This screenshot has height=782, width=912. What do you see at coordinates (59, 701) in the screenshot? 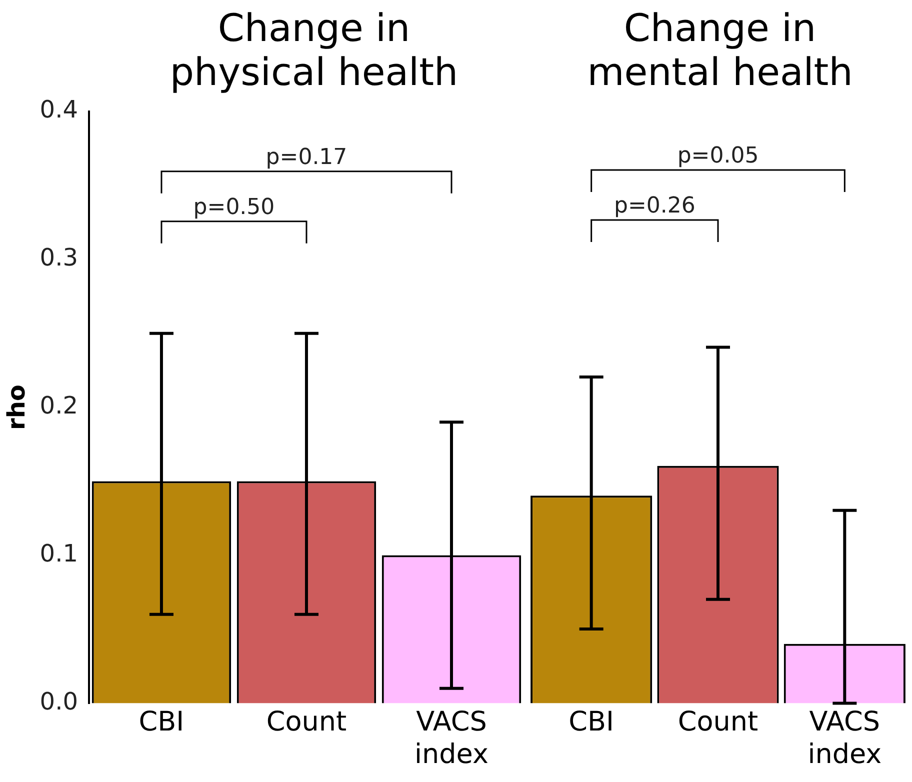
I see `y-tick-label: 0.0` at bounding box center [59, 701].